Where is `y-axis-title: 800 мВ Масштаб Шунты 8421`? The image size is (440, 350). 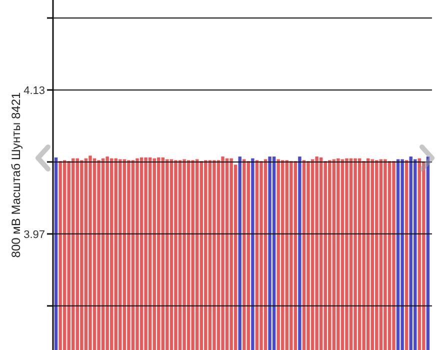 y-axis-title: 800 мВ Масштаб Шунты 8421 is located at coordinates (16, 175).